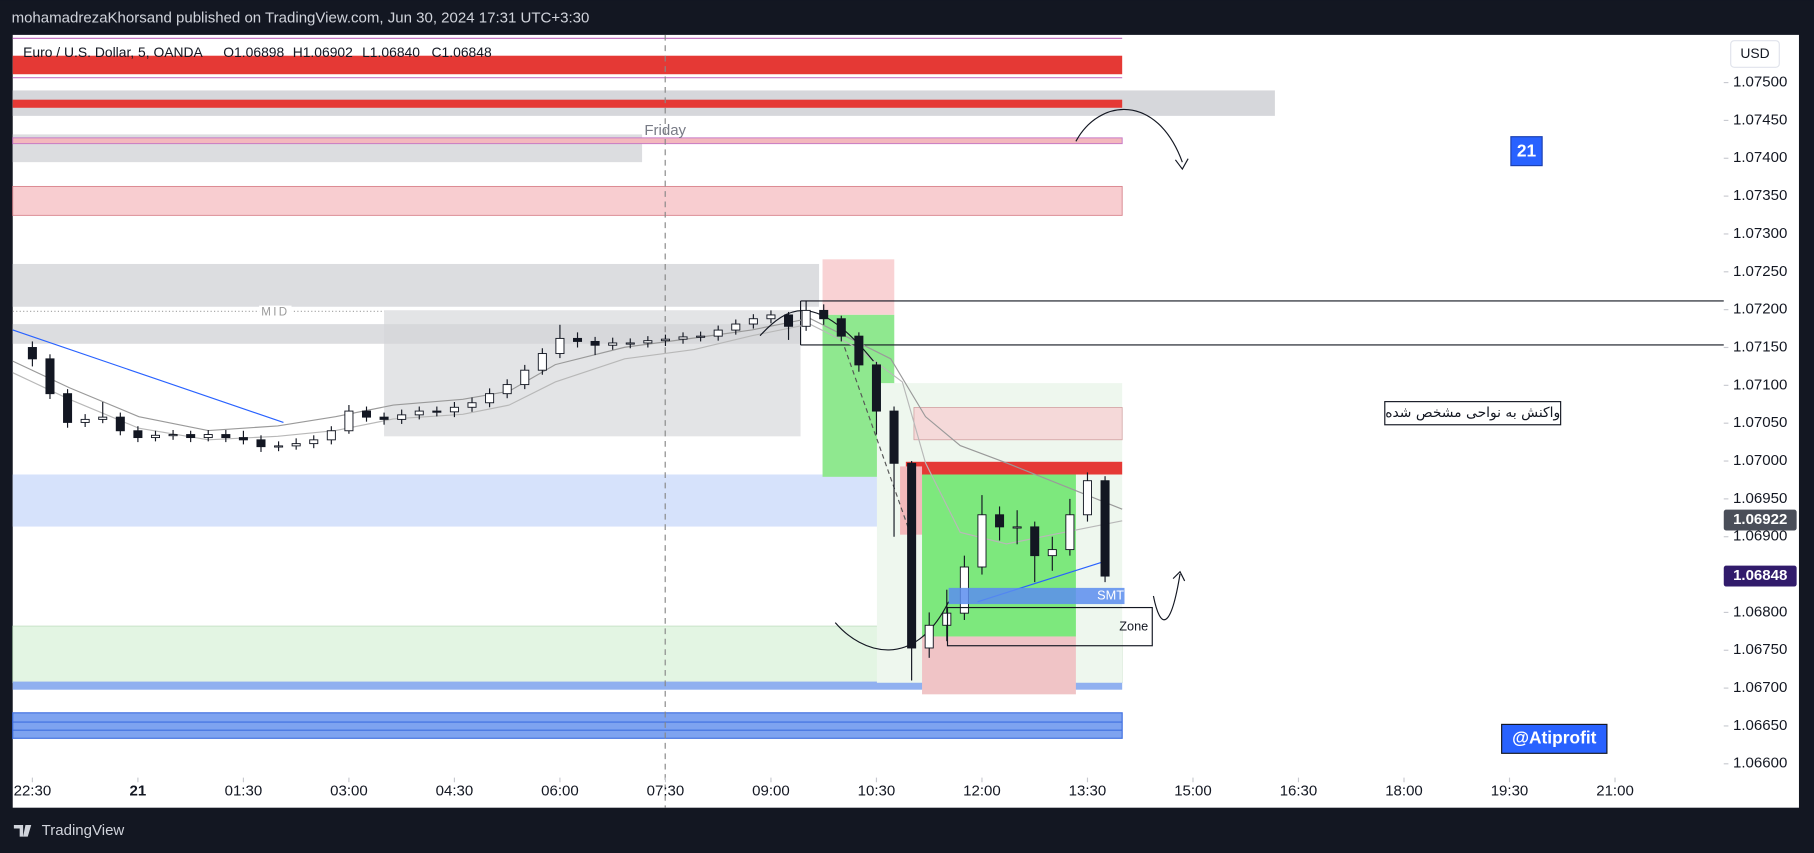  I want to click on x-tick-label: 01:30, so click(244, 790).